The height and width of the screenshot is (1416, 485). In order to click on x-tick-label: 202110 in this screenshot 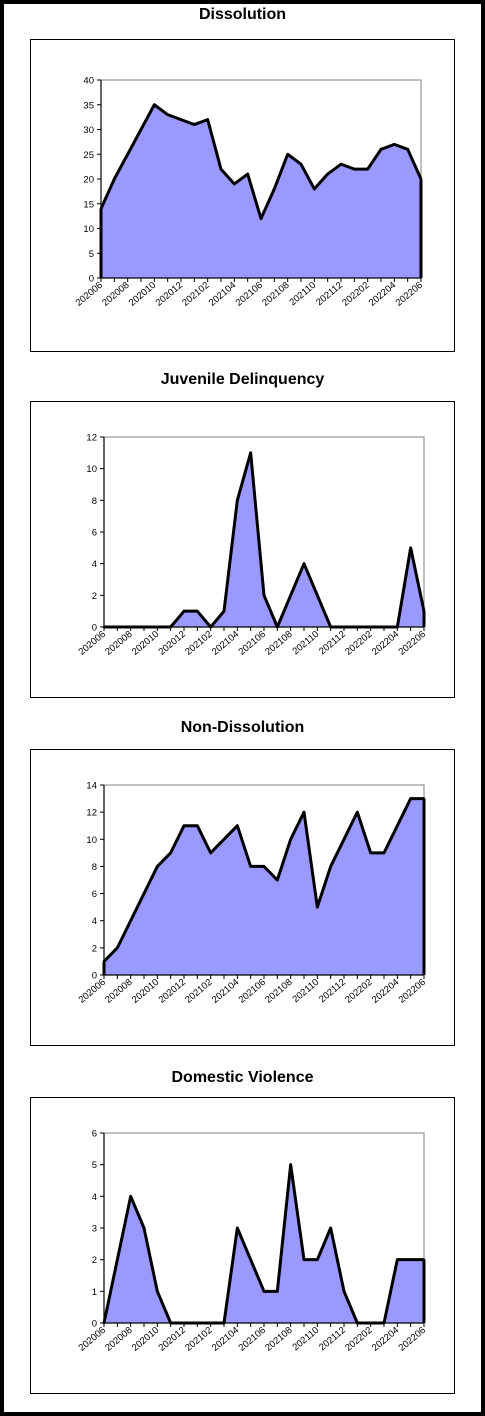, I will do `click(305, 1339)`.